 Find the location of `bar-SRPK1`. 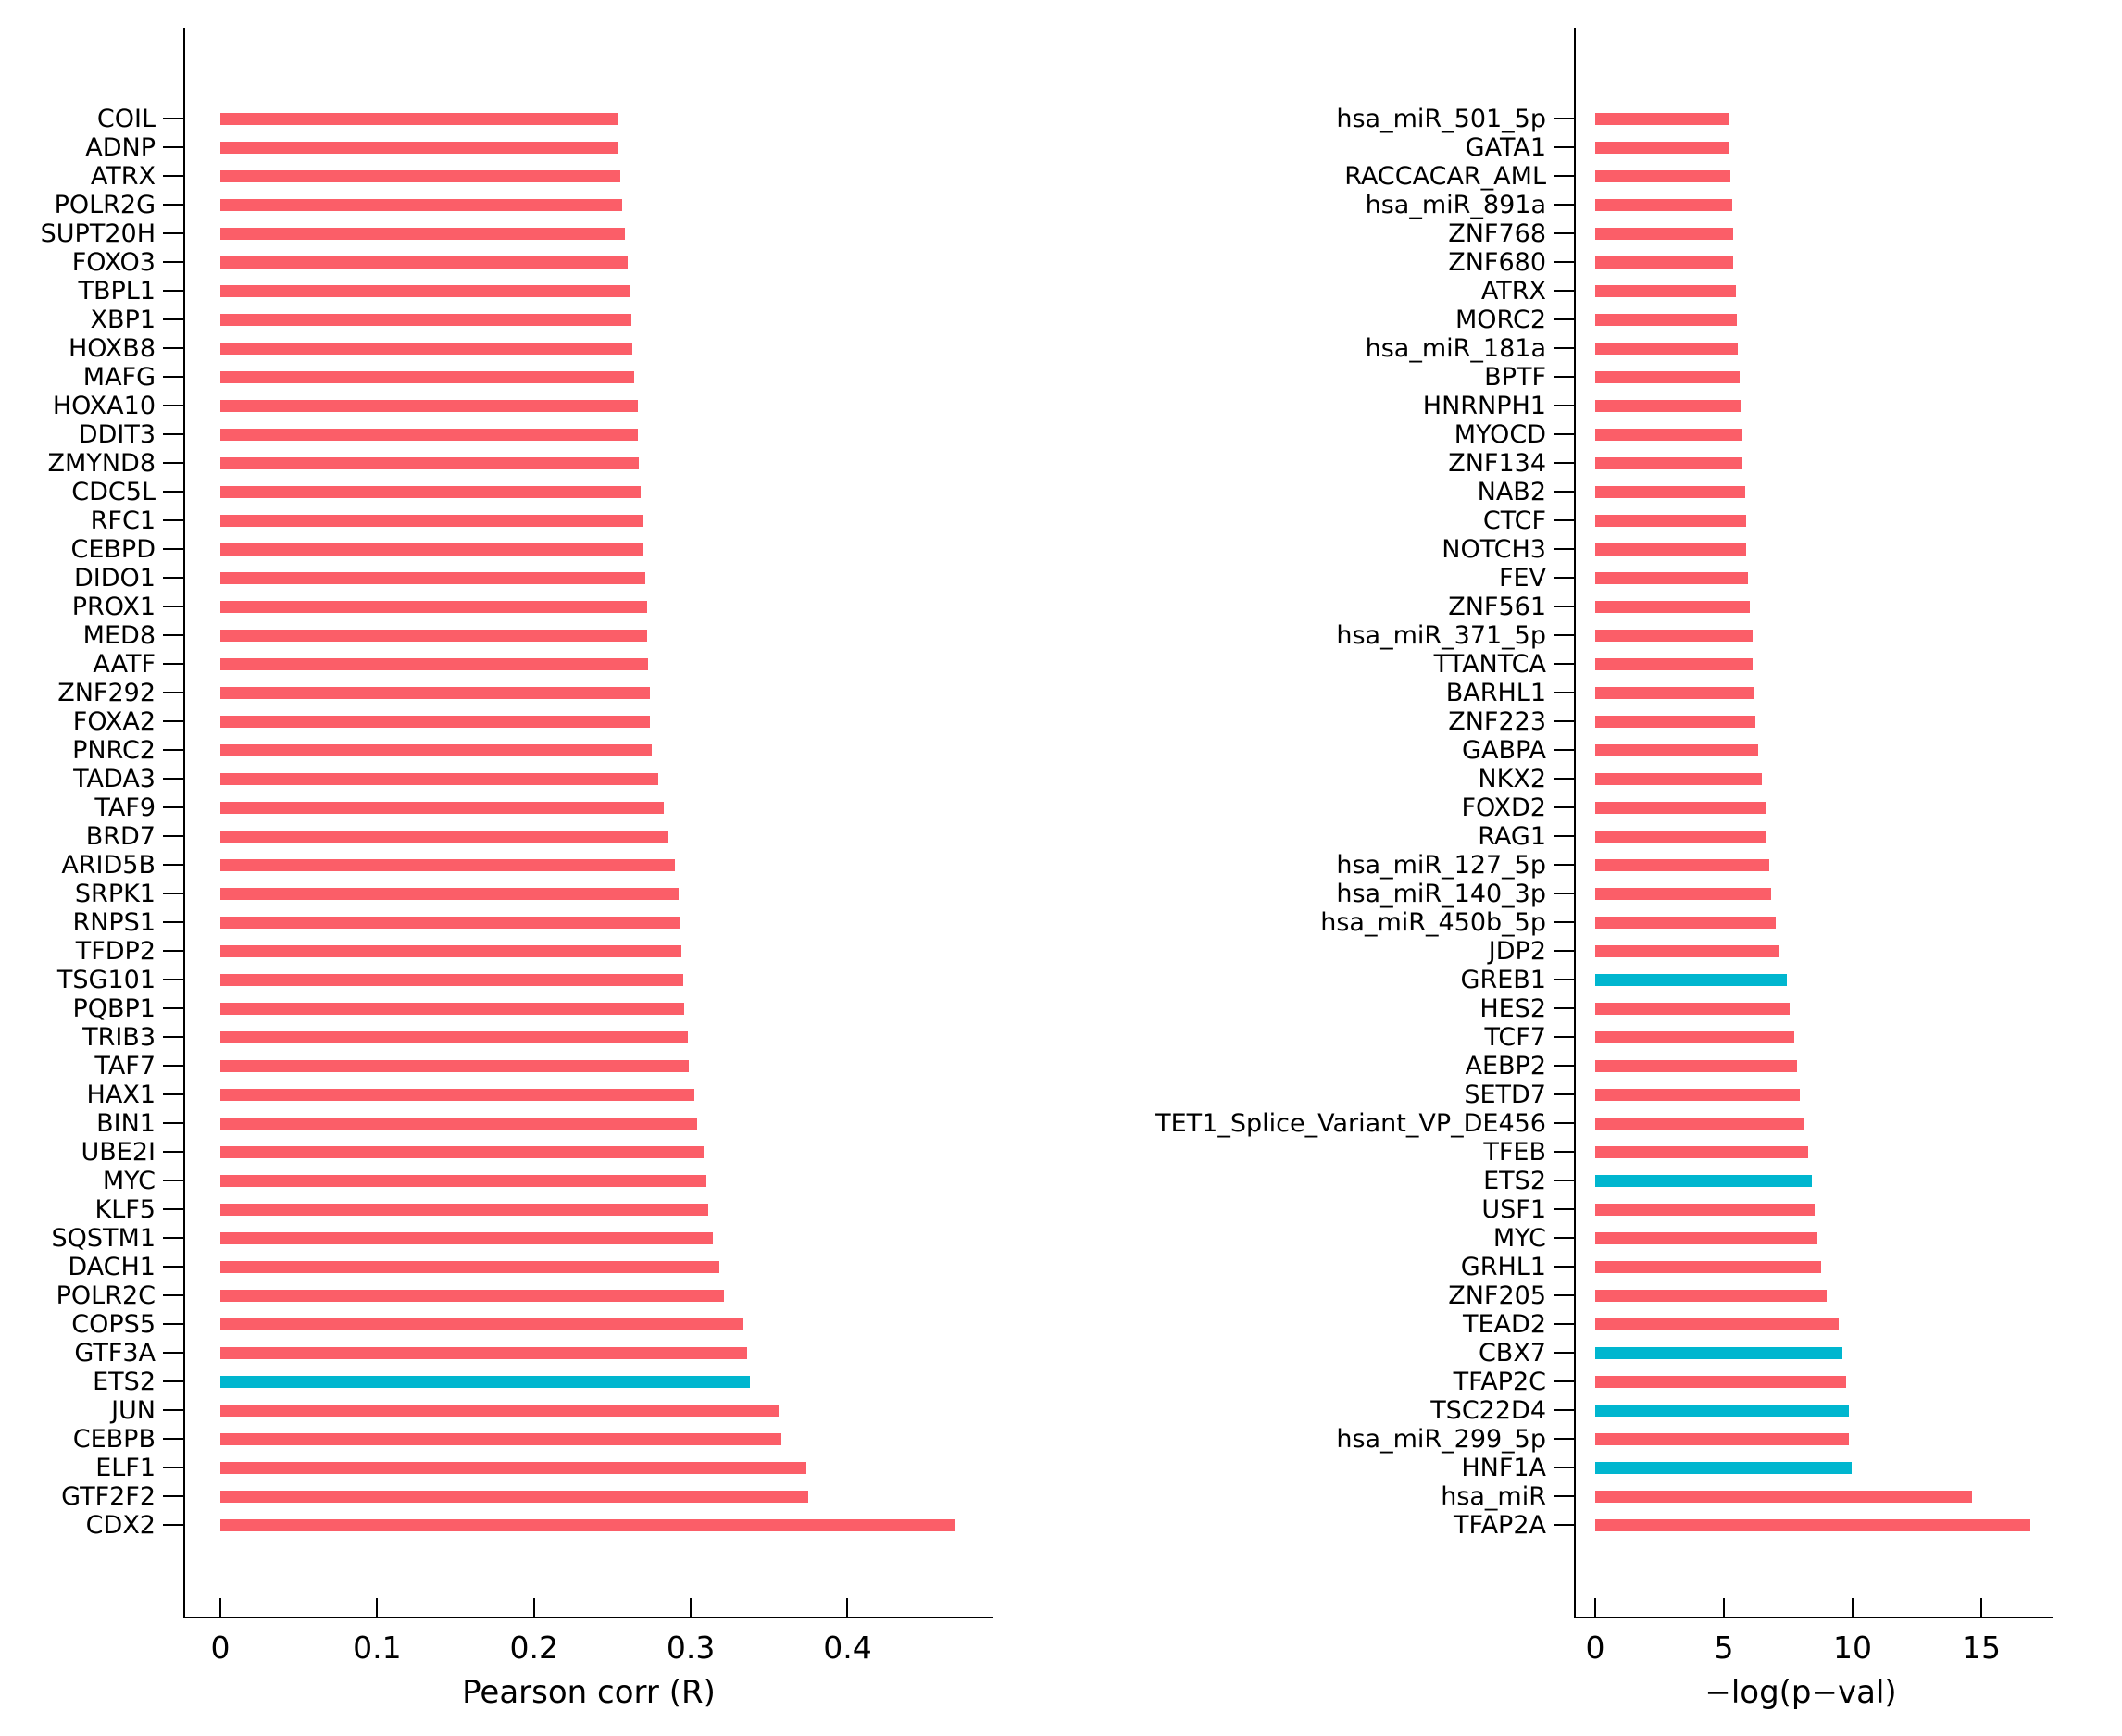

bar-SRPK1 is located at coordinates (449, 893).